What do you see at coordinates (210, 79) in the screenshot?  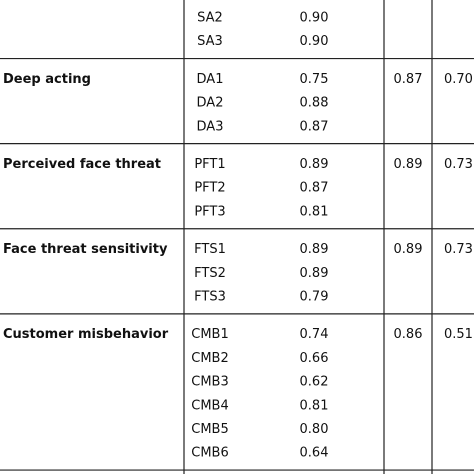 I see `item-code: DA1` at bounding box center [210, 79].